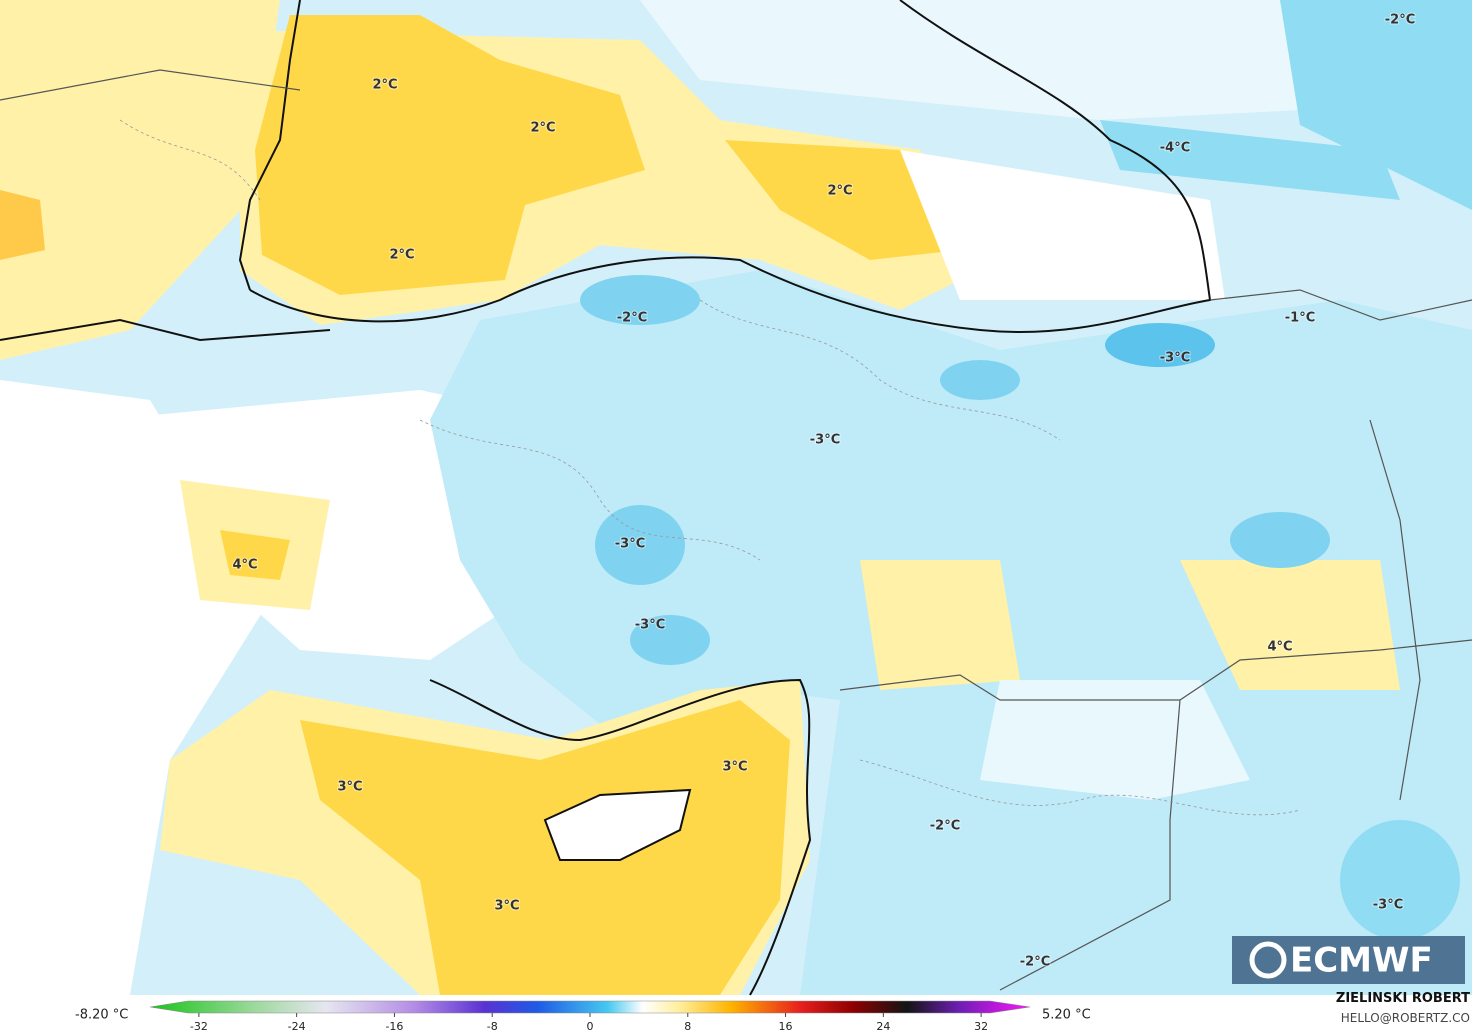  Describe the element at coordinates (1361, 961) in the screenshot. I see `logo-text: ECMWF` at that location.